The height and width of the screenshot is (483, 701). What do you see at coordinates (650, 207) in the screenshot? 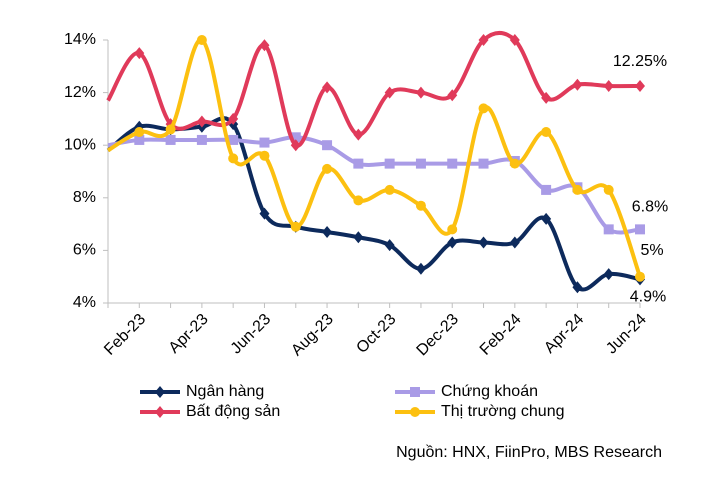
I see `data-label: 6.8%` at bounding box center [650, 207].